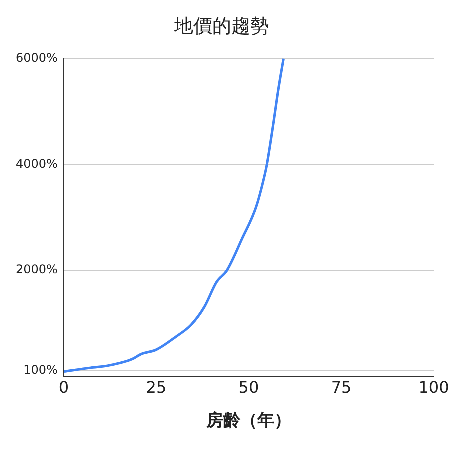 The height and width of the screenshot is (466, 458). What do you see at coordinates (64, 388) in the screenshot?
I see `x-tick-label: 0` at bounding box center [64, 388].